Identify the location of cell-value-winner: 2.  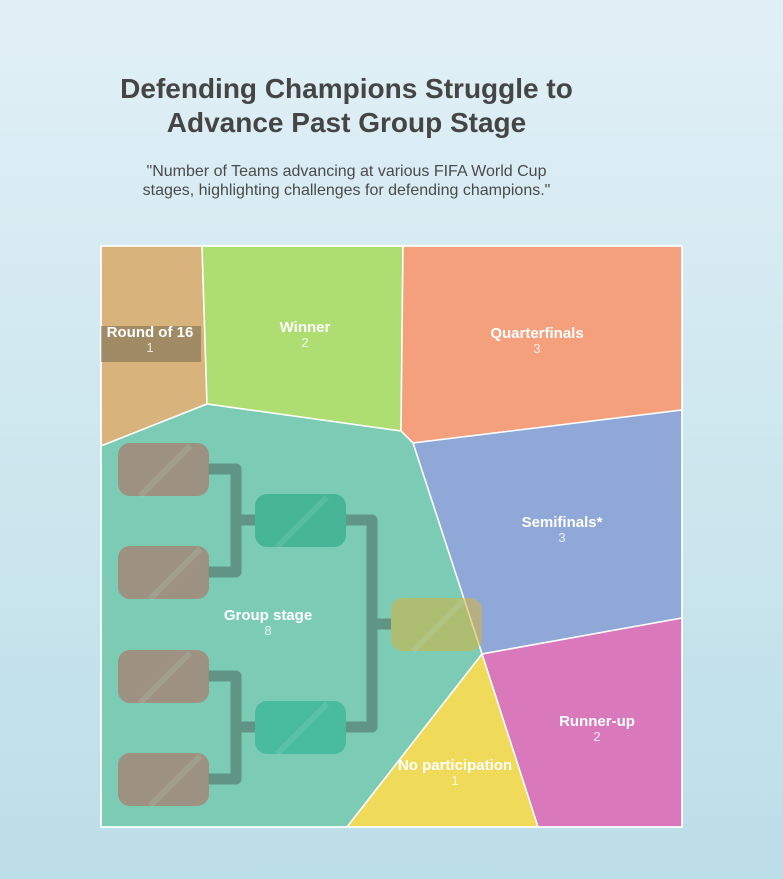
(304, 342).